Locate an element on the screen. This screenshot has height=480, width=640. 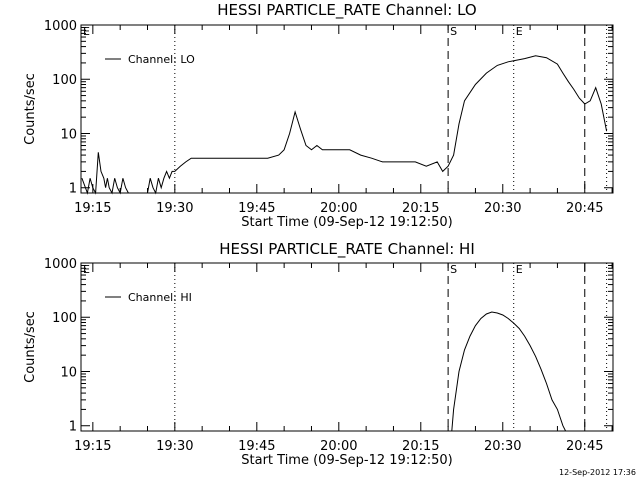
lo-x-axis-label: Start Time (09-Sep-12 19:12:50) is located at coordinates (346, 222).